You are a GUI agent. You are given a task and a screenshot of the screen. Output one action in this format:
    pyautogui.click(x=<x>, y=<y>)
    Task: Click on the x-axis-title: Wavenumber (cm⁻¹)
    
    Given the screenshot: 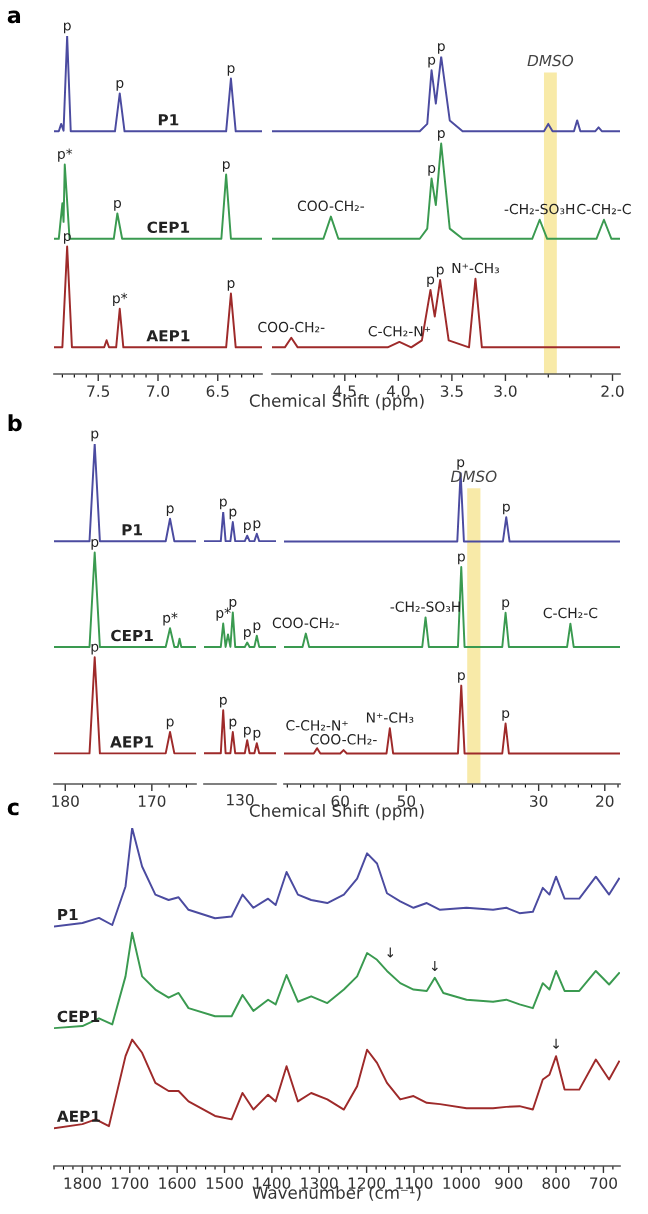 What is the action you would take?
    pyautogui.click(x=336, y=1193)
    